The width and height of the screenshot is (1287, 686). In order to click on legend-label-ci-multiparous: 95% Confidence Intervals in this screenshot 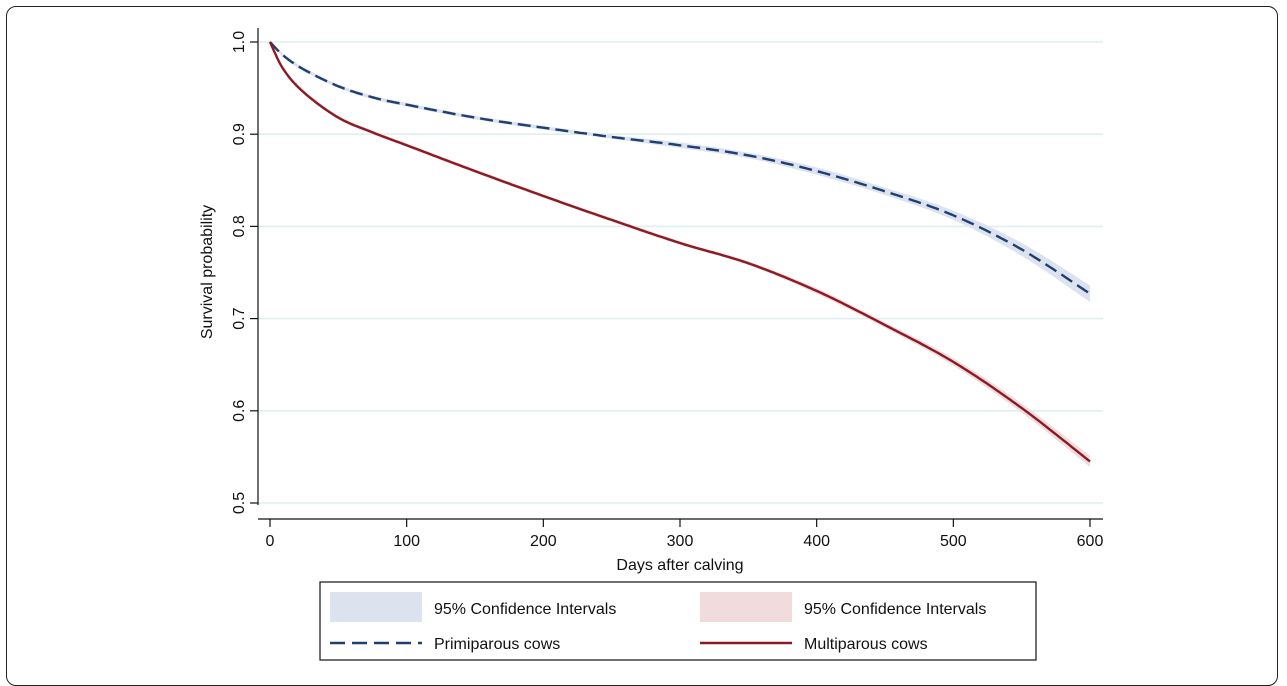, I will do `click(895, 609)`.